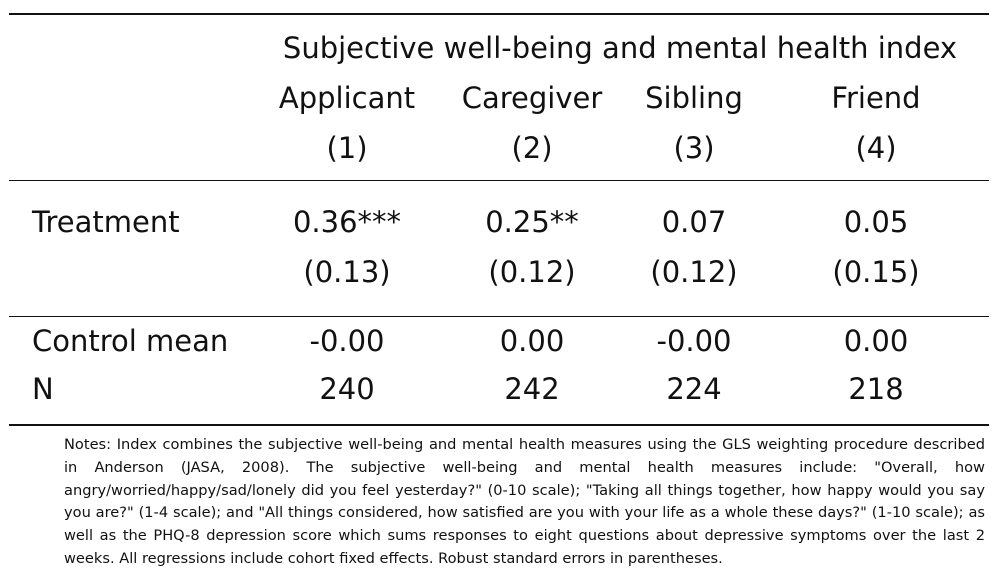  What do you see at coordinates (694, 222) in the screenshot?
I see `treatment-coef-3: 0.07` at bounding box center [694, 222].